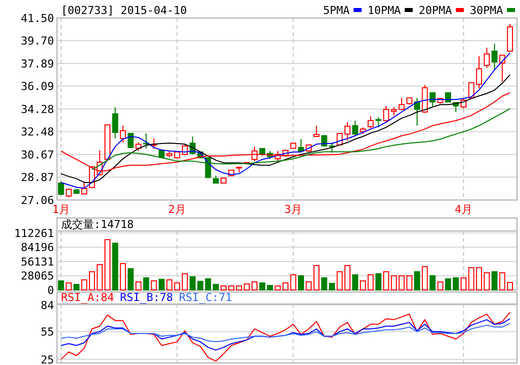  I want to click on y-tick-label: 0, so click(50, 290).